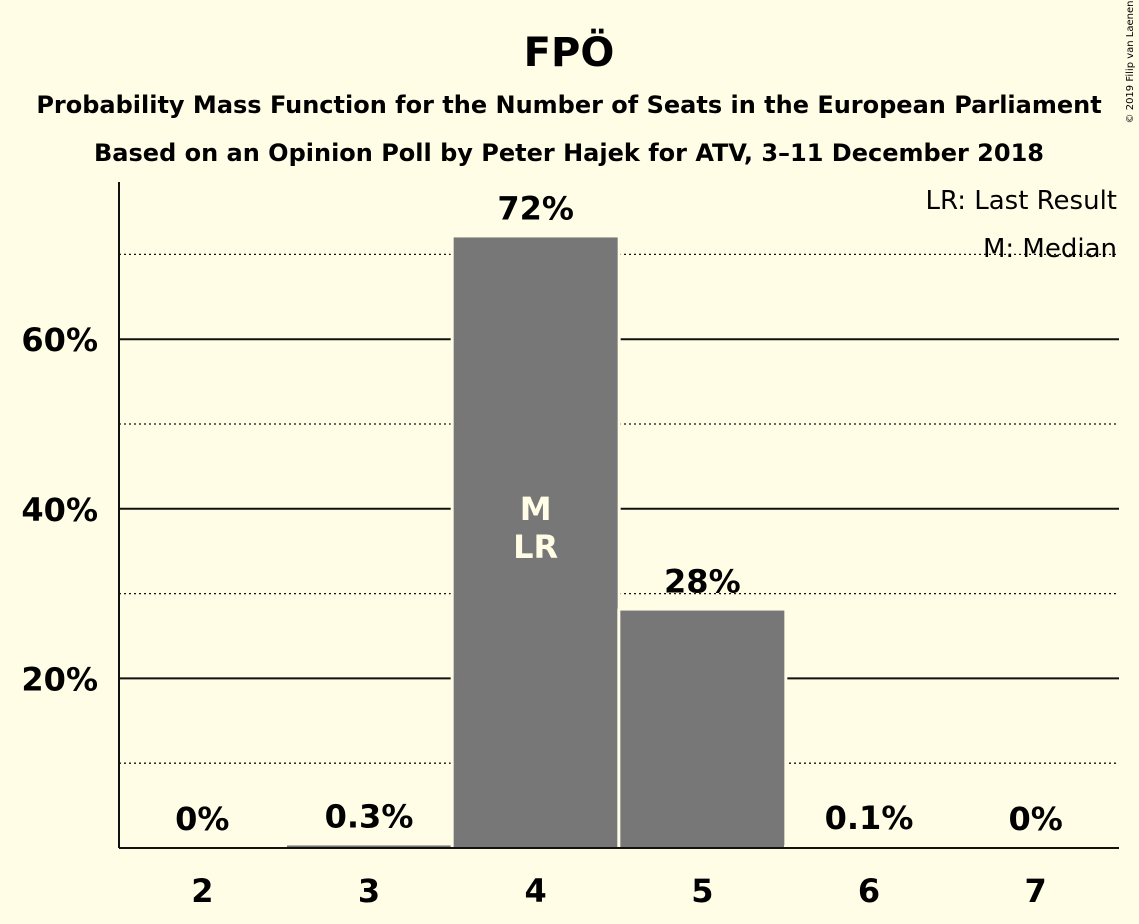  What do you see at coordinates (869, 846) in the screenshot?
I see `bar-gap` at bounding box center [869, 846].